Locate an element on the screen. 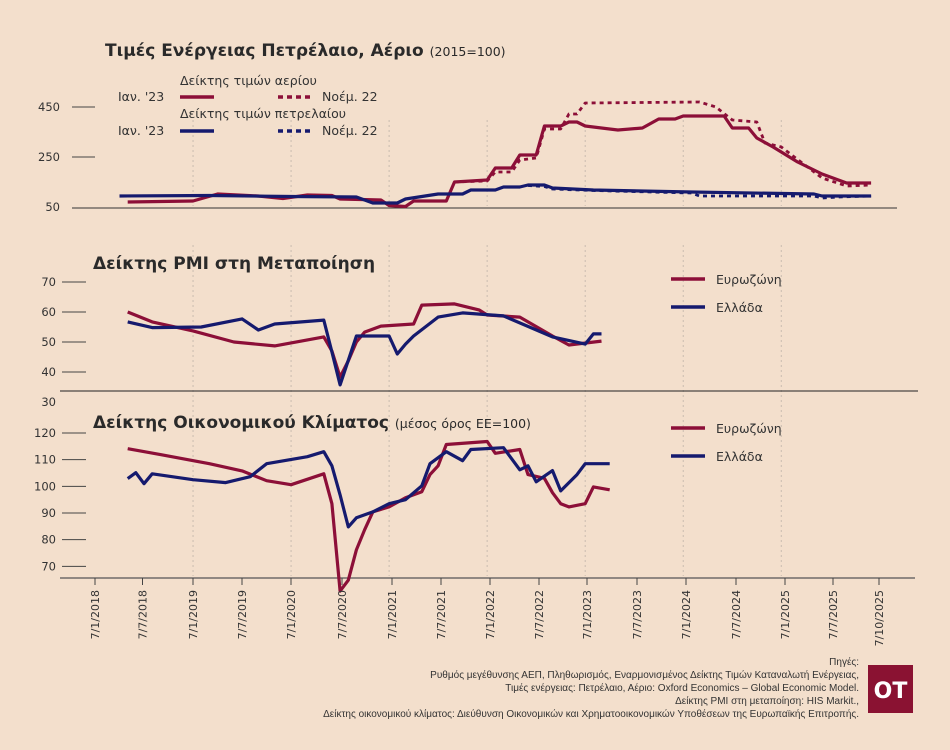  x-tick-label: 7/7/2024 is located at coordinates (736, 614).